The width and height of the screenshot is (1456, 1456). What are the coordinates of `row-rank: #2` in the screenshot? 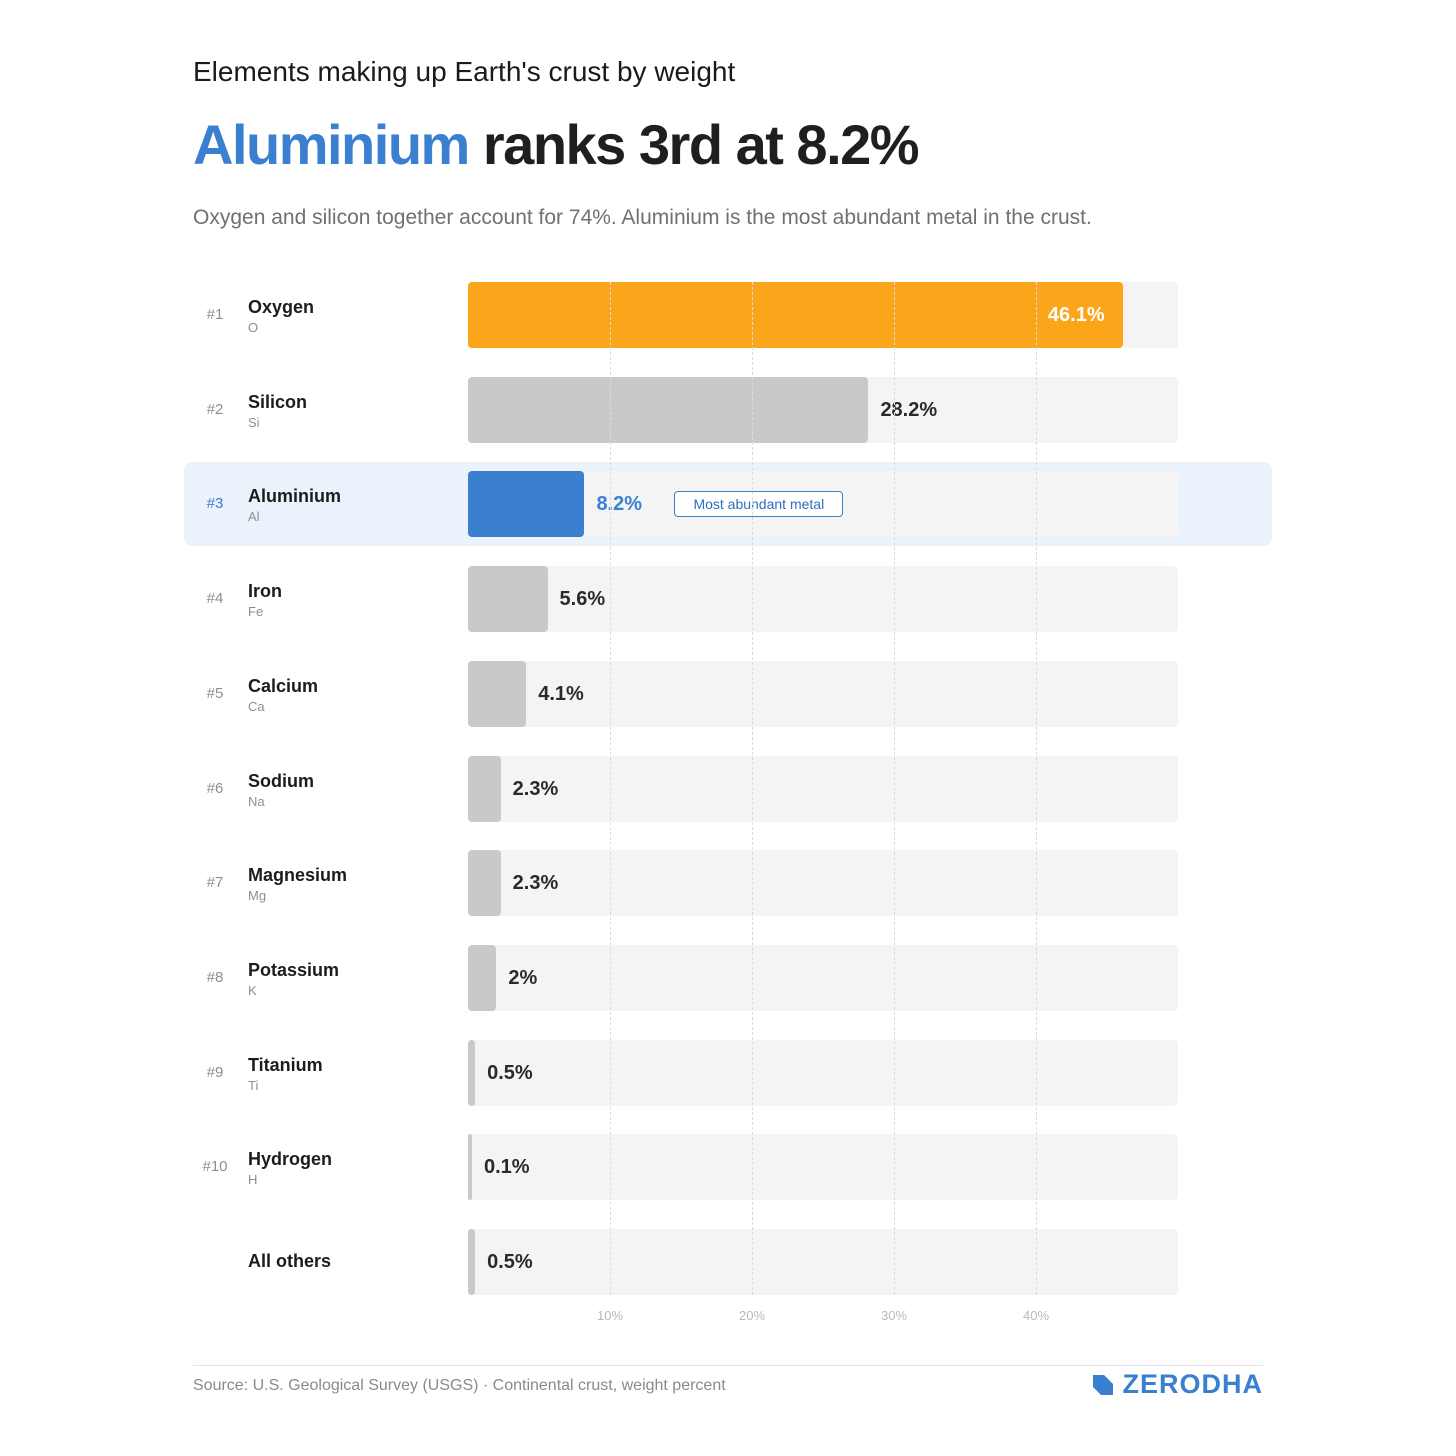 It's located at (215, 409).